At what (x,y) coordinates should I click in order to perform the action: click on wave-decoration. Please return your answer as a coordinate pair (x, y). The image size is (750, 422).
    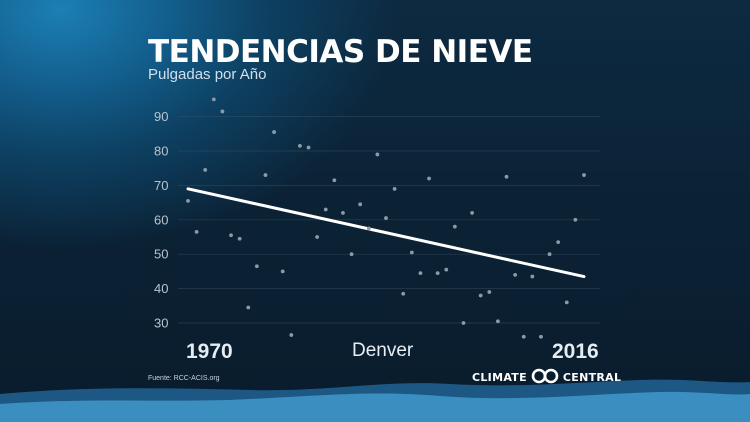
    Looking at the image, I should click on (375, 400).